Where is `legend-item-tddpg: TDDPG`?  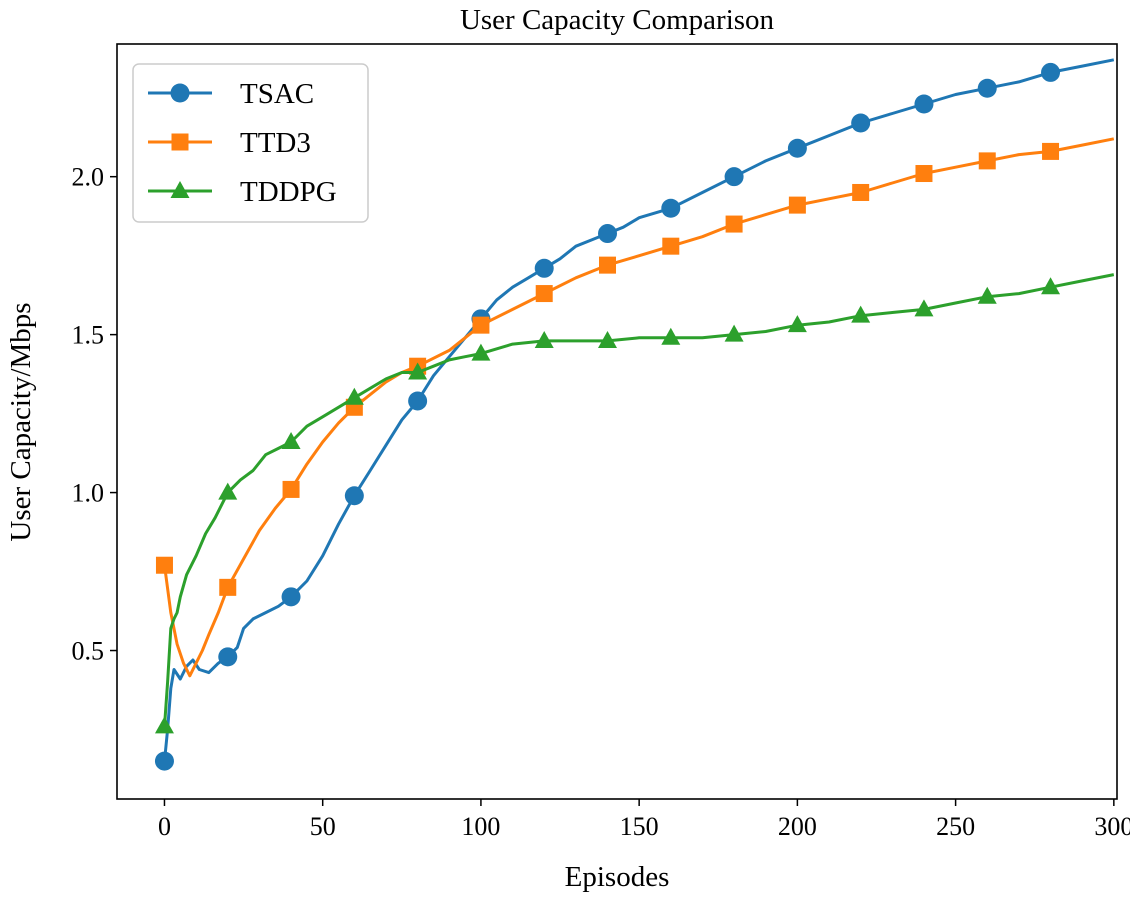
legend-item-tddpg: TDDPG is located at coordinates (242, 192).